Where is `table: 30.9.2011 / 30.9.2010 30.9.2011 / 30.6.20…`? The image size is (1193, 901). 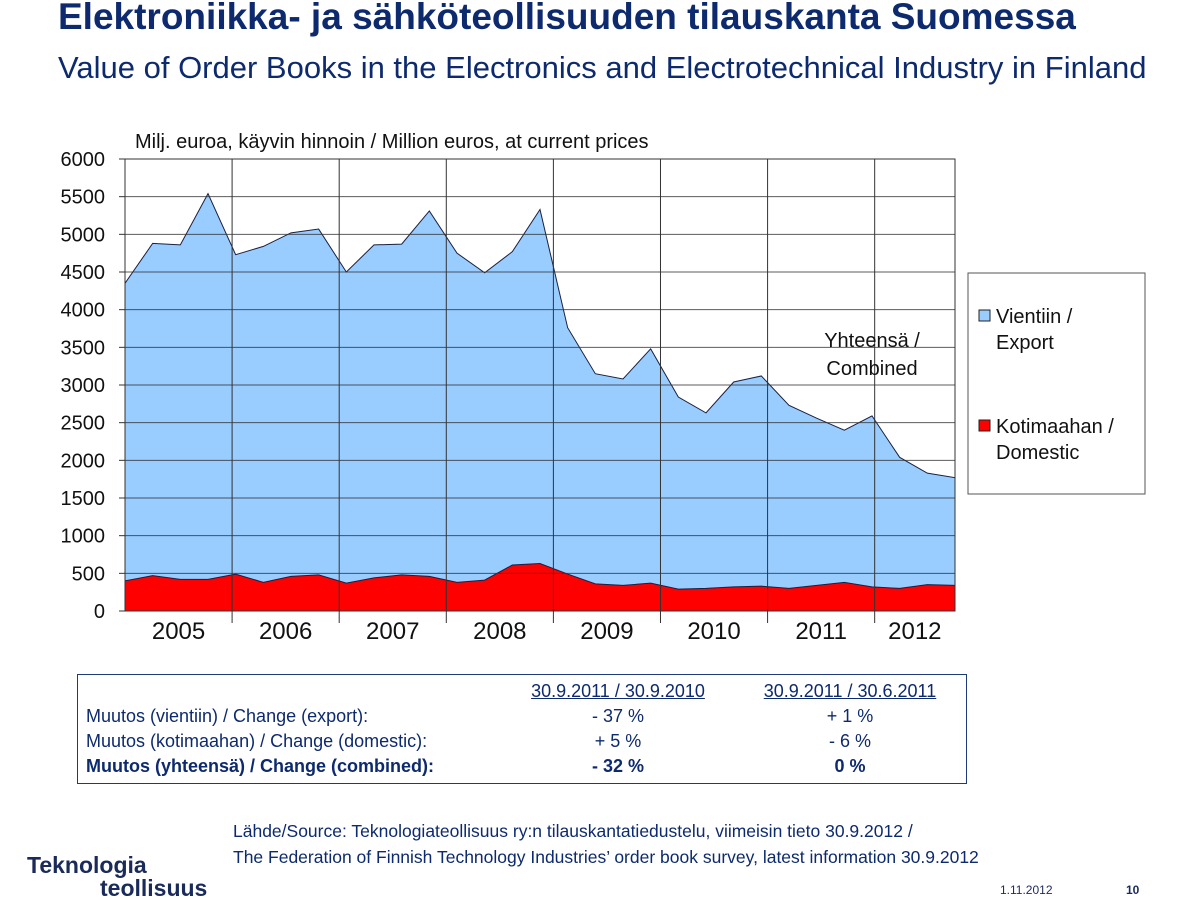
table: 30.9.2011 / 30.9.2010 30.9.2011 / 30.6.20… is located at coordinates (525, 729).